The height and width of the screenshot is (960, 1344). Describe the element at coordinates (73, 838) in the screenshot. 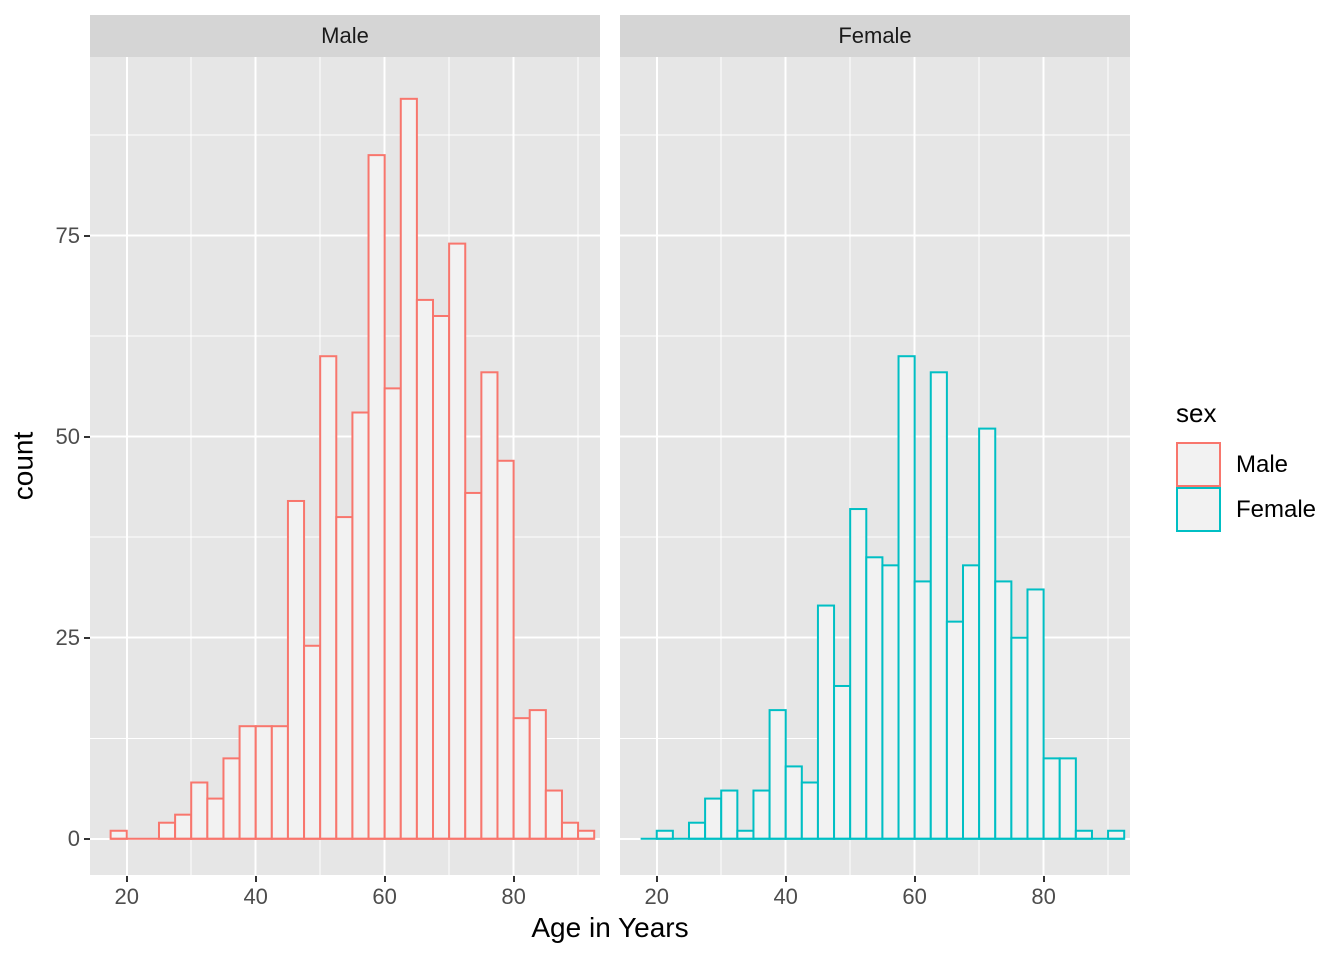

I see `y-tick-label: 0` at that location.